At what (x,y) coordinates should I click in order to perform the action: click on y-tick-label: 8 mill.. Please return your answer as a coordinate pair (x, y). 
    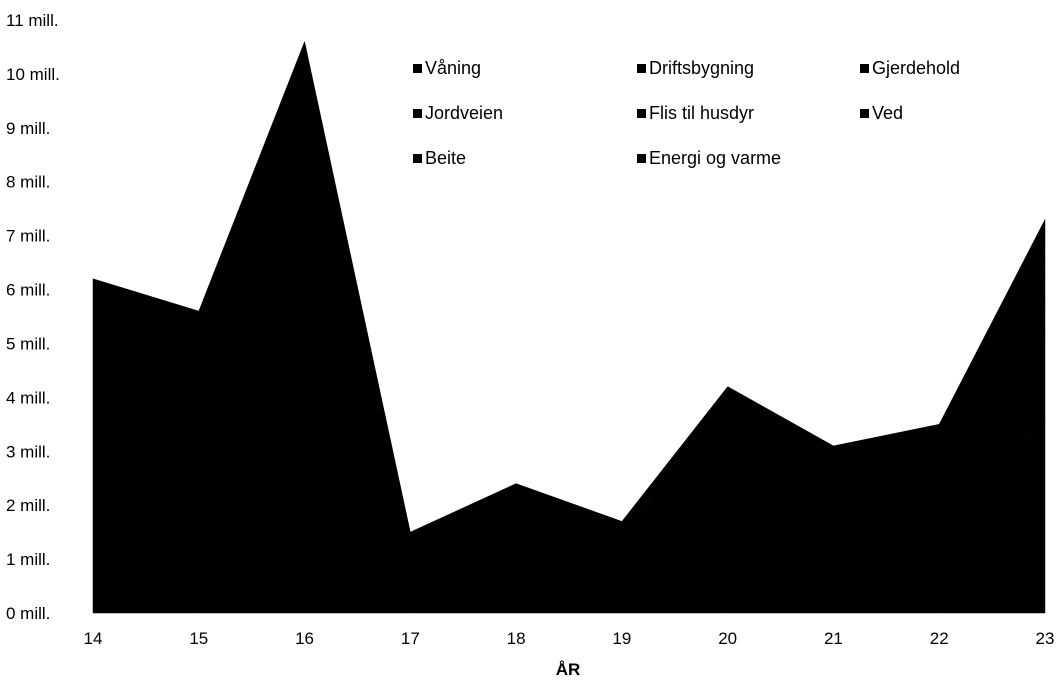
    Looking at the image, I should click on (28, 182).